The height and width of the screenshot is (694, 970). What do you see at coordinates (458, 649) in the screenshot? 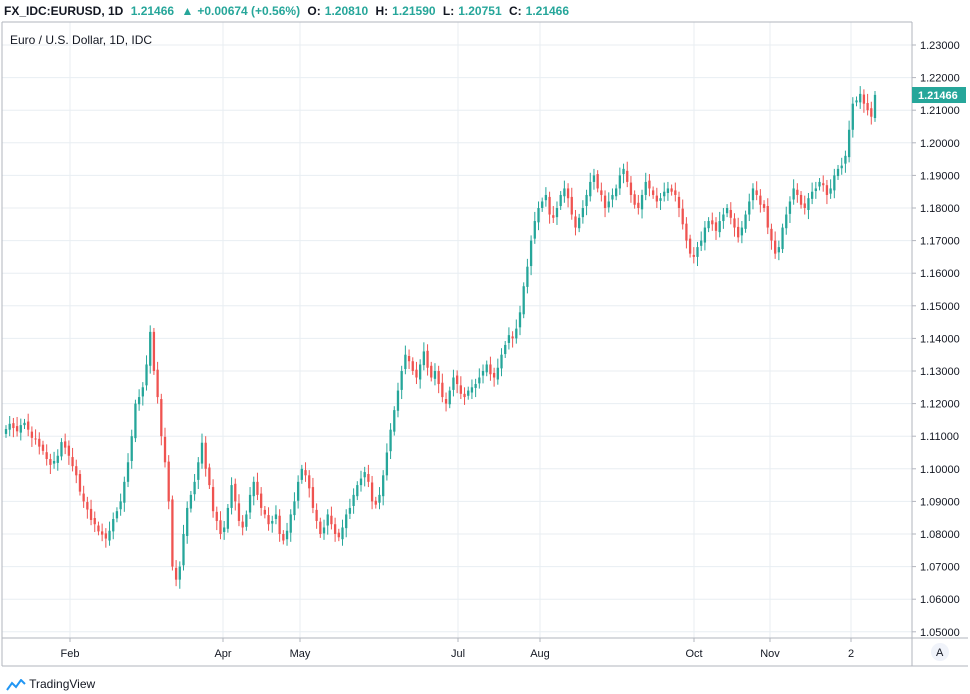
I see `time-axis: Feb Apr May Jul Aug Oct Nov 2` at bounding box center [458, 649].